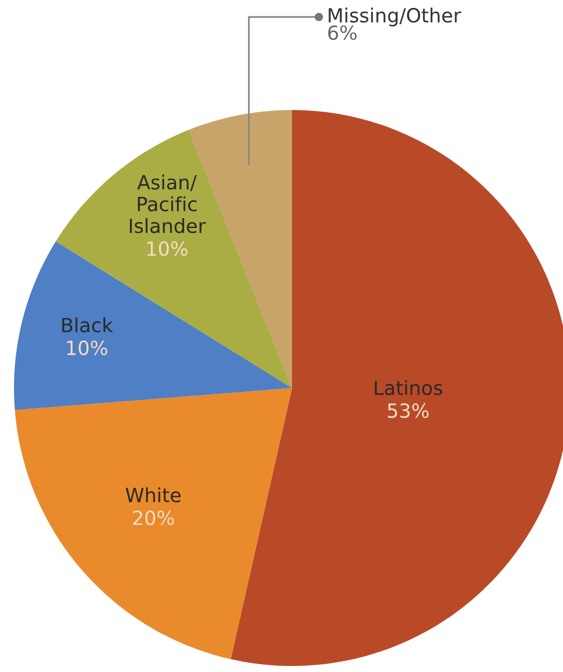 The image size is (563, 672). Describe the element at coordinates (395, 17) in the screenshot. I see `slice-label: Missing/Other` at that location.